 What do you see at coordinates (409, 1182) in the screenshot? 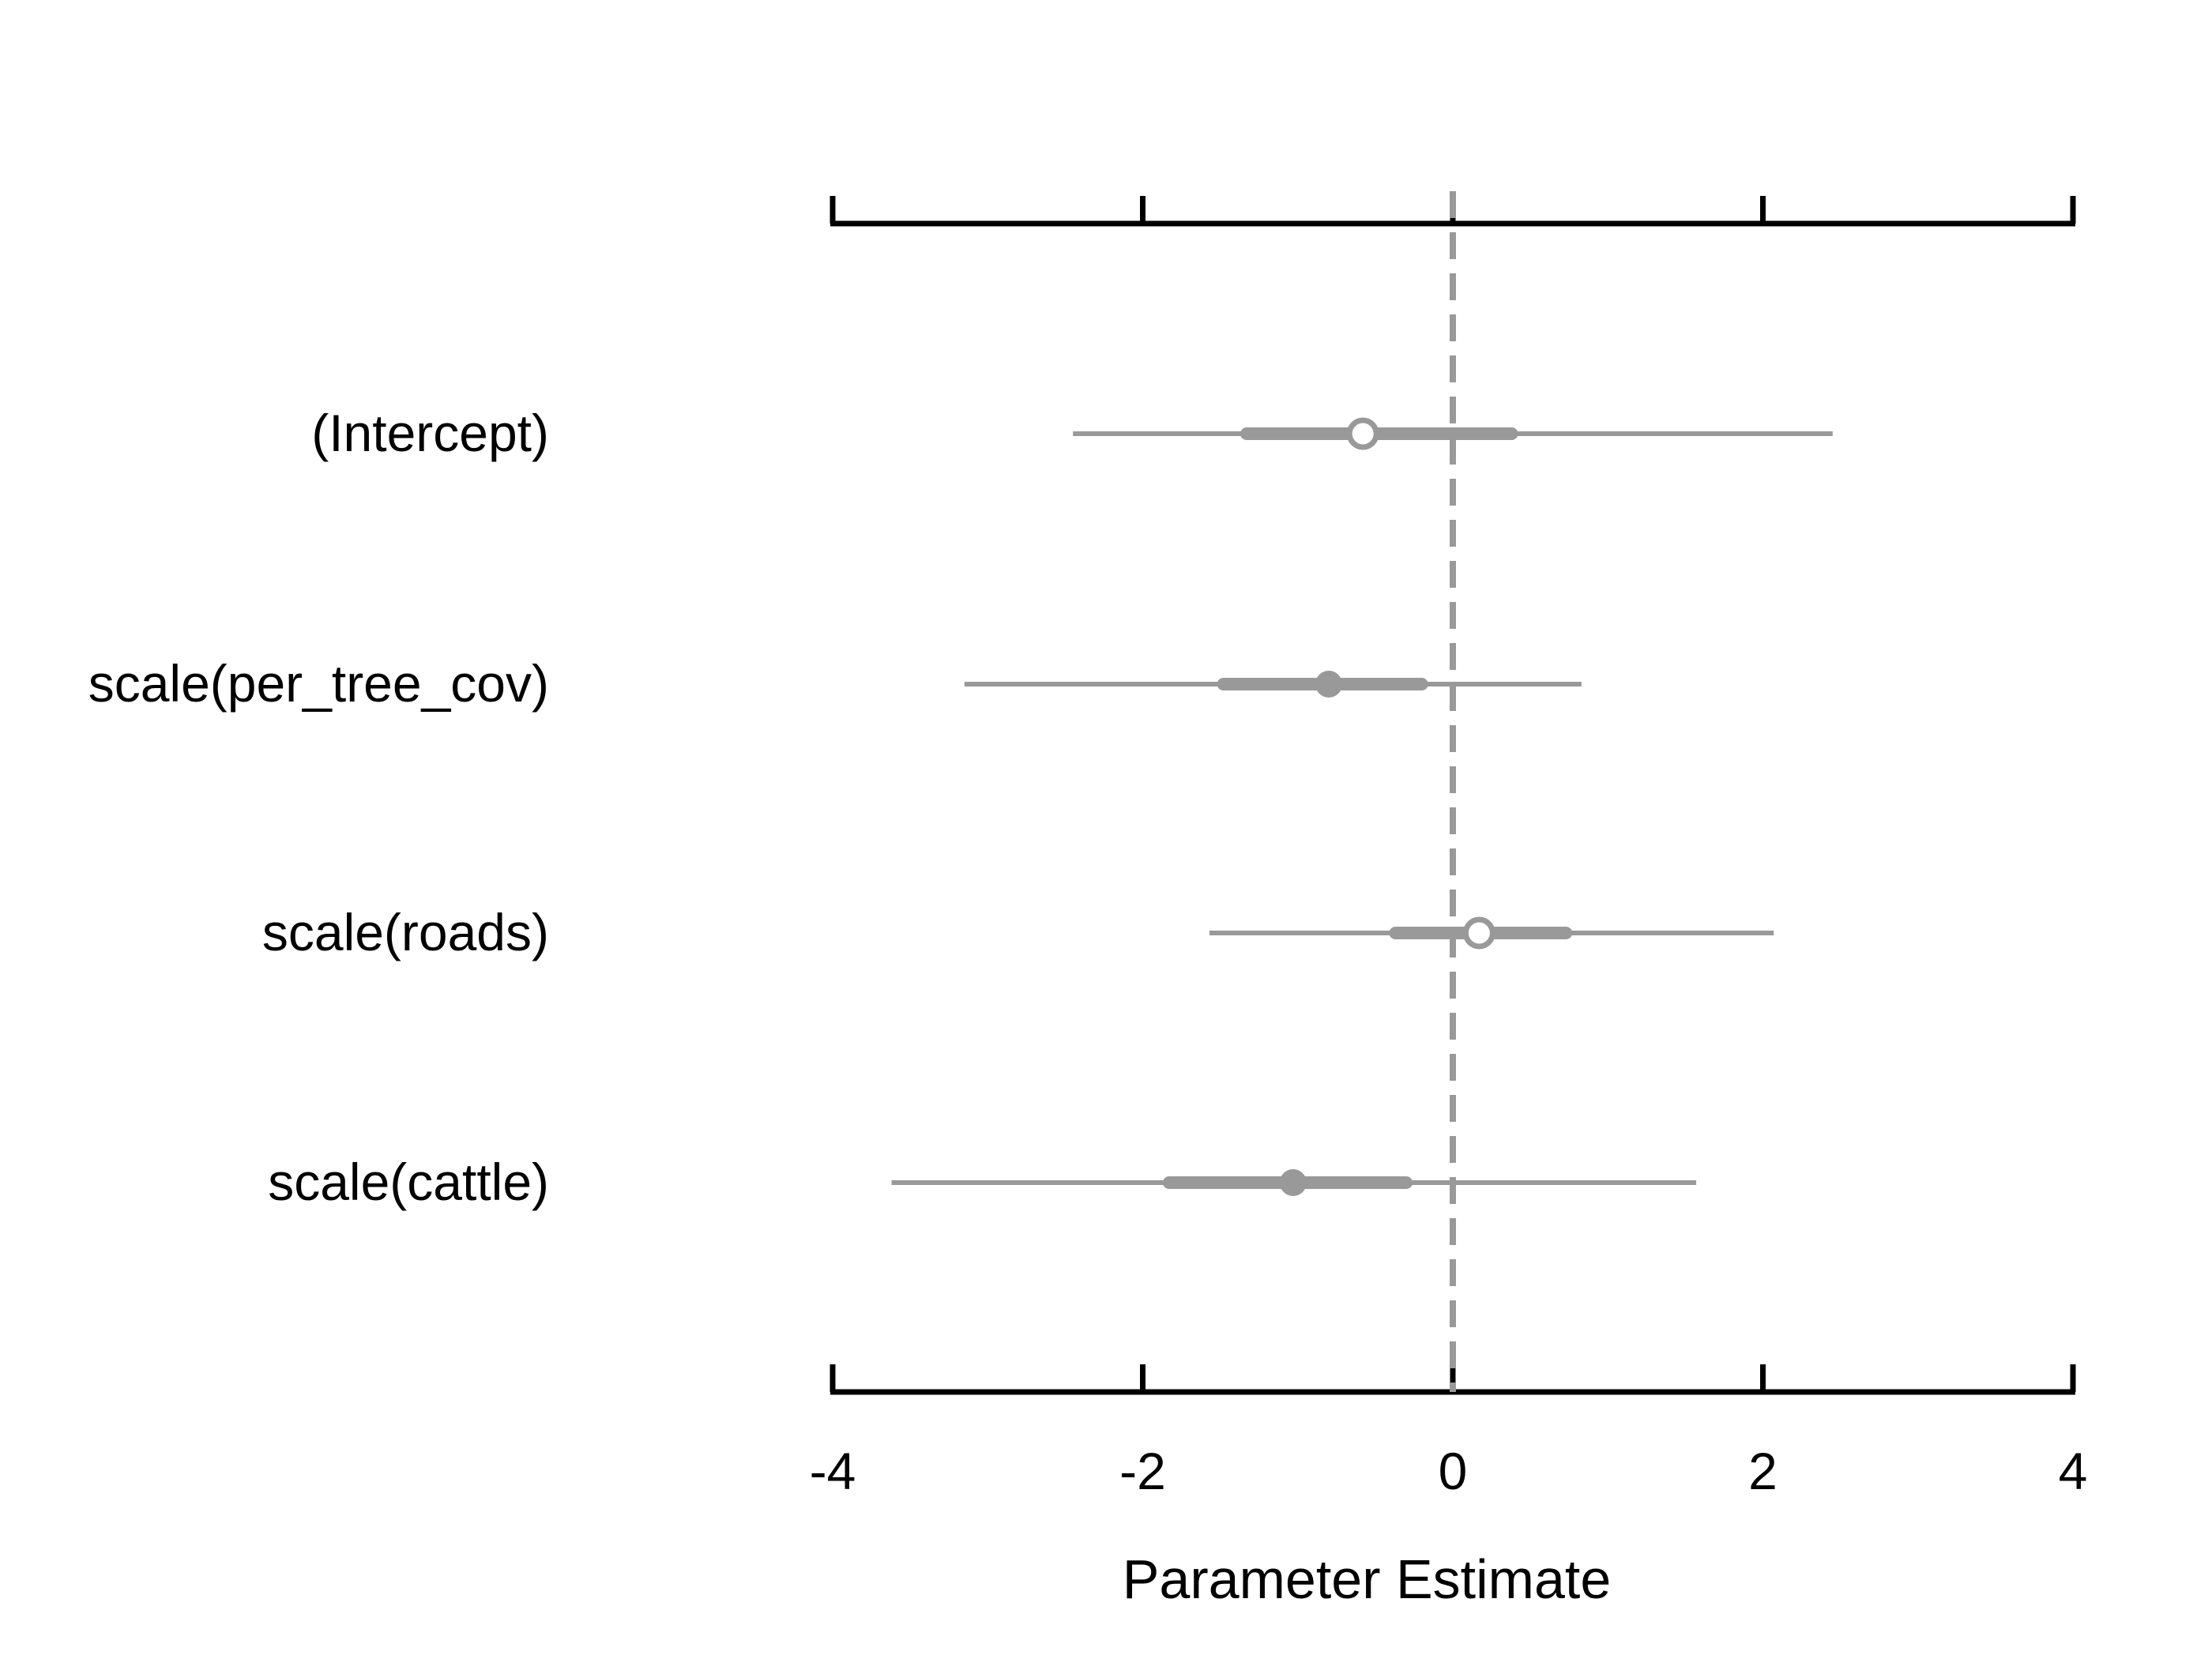
I see `parameter-label: scale(cattle)` at bounding box center [409, 1182].